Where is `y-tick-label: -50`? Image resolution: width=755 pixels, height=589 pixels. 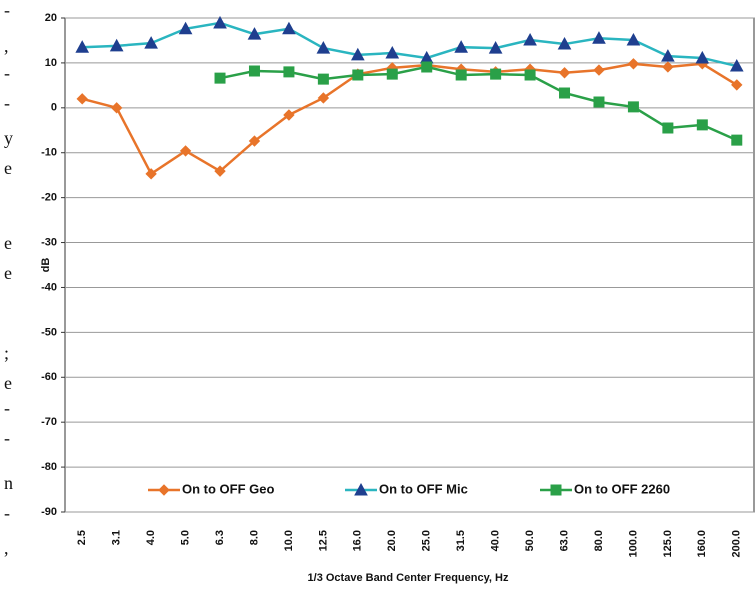 y-tick-label: -50 is located at coordinates (49, 332).